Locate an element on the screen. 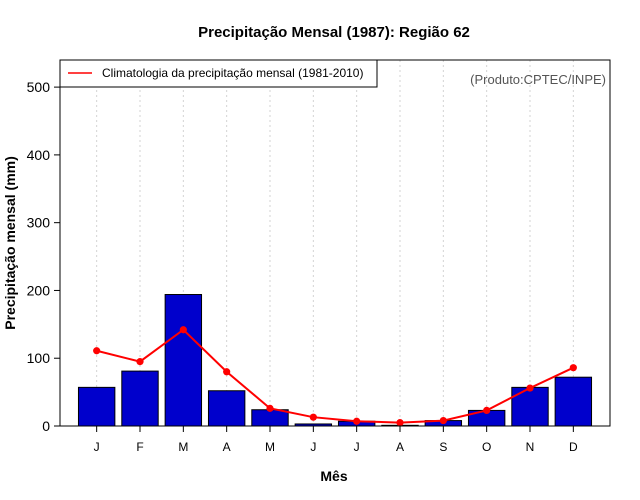 The height and width of the screenshot is (500, 640). source-note: (Produto:CPTEC/INPE) is located at coordinates (538, 79).